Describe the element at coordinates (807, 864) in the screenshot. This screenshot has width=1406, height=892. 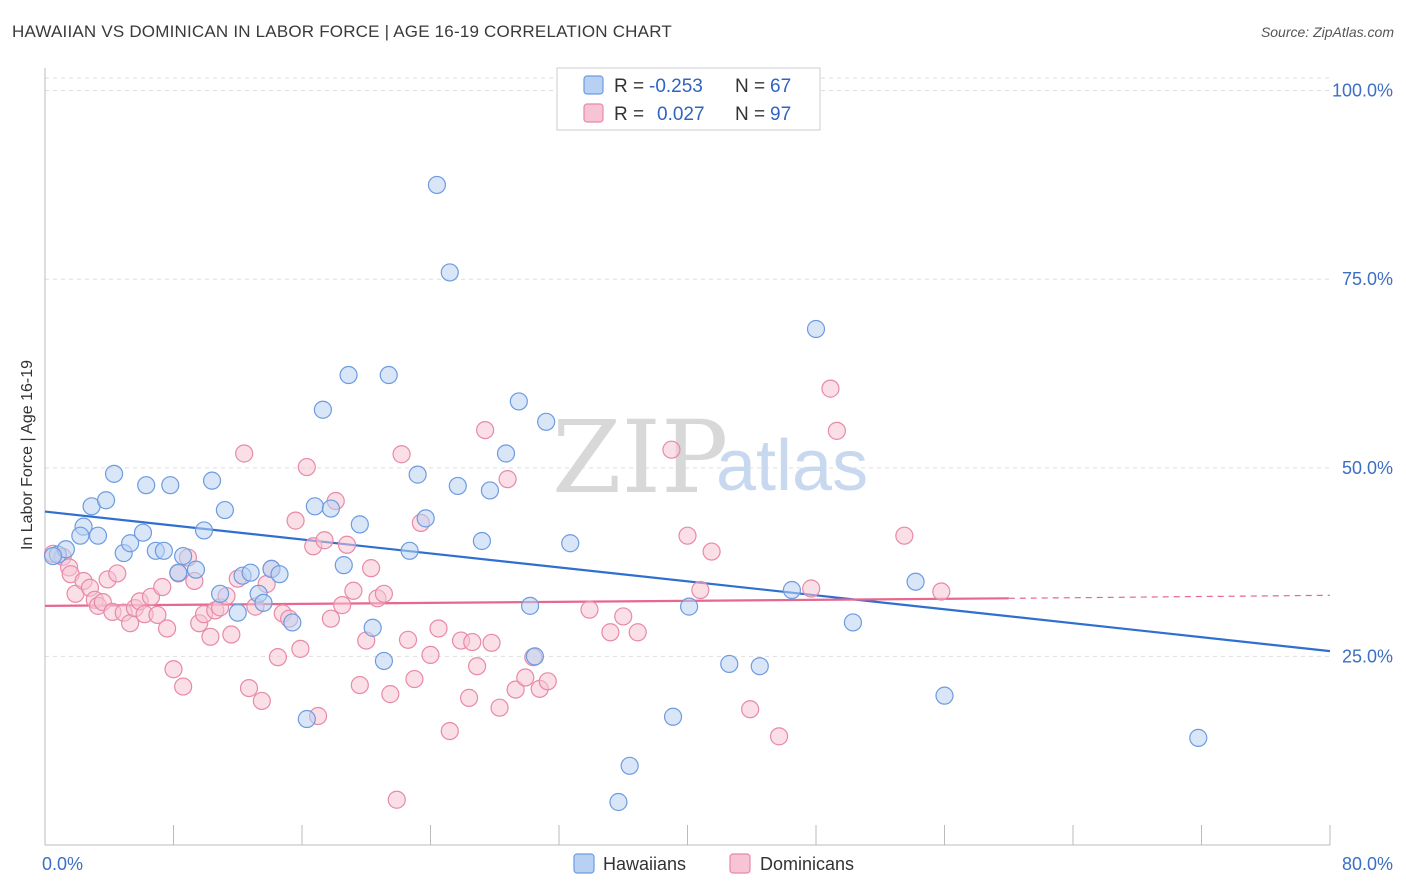
I see `legend-label-dominicans: Dominicans` at that location.